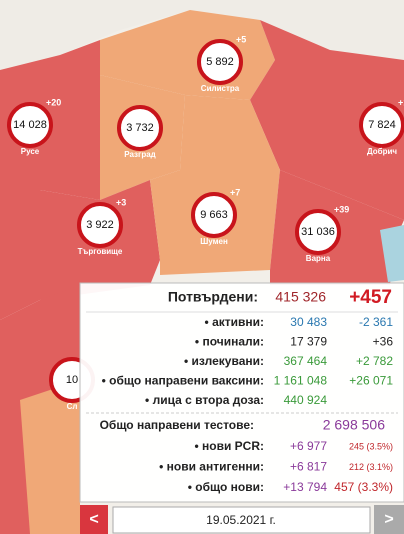  Describe the element at coordinates (308, 322) in the screenshot. I see `row-value: 30 483` at that location.